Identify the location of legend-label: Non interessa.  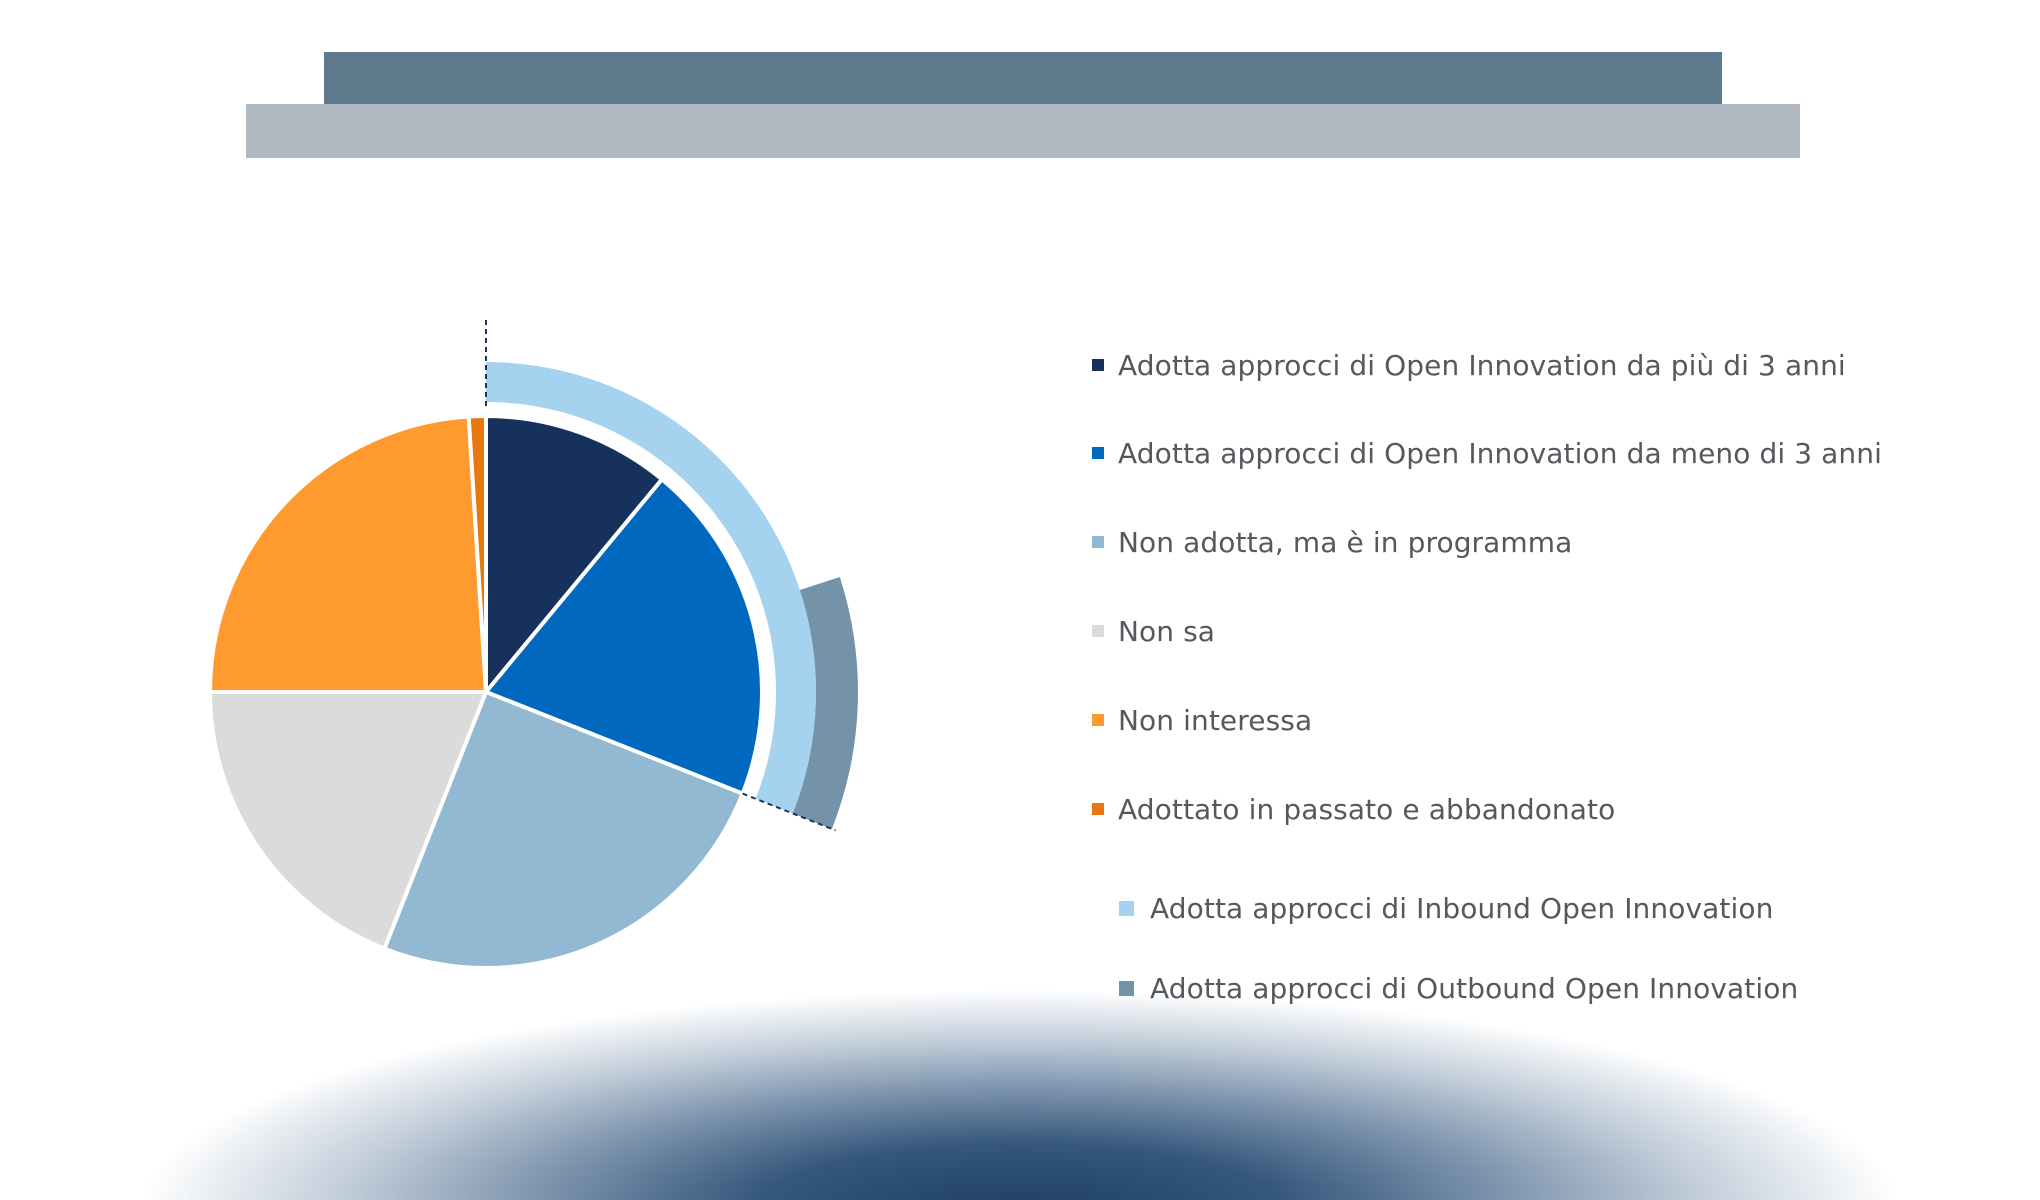
(1215, 720).